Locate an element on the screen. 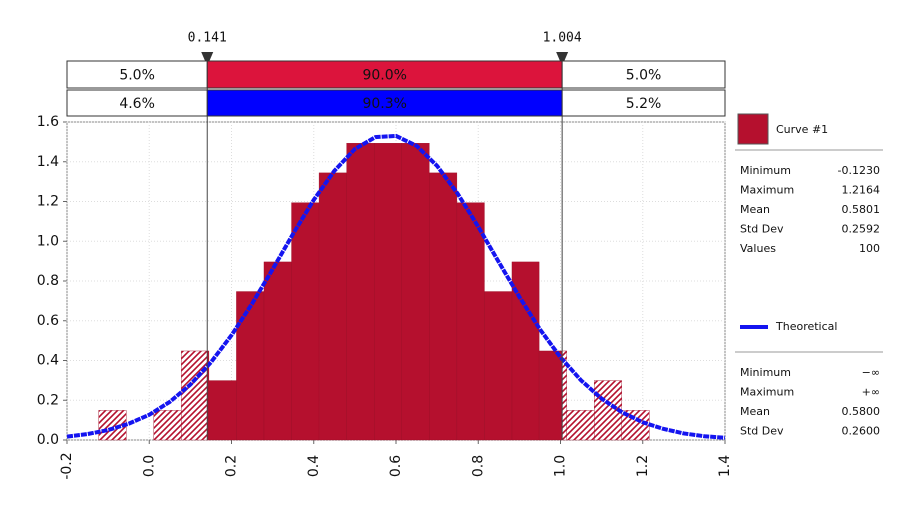 The width and height of the screenshot is (904, 524). legend-swatch is located at coordinates (753, 129).